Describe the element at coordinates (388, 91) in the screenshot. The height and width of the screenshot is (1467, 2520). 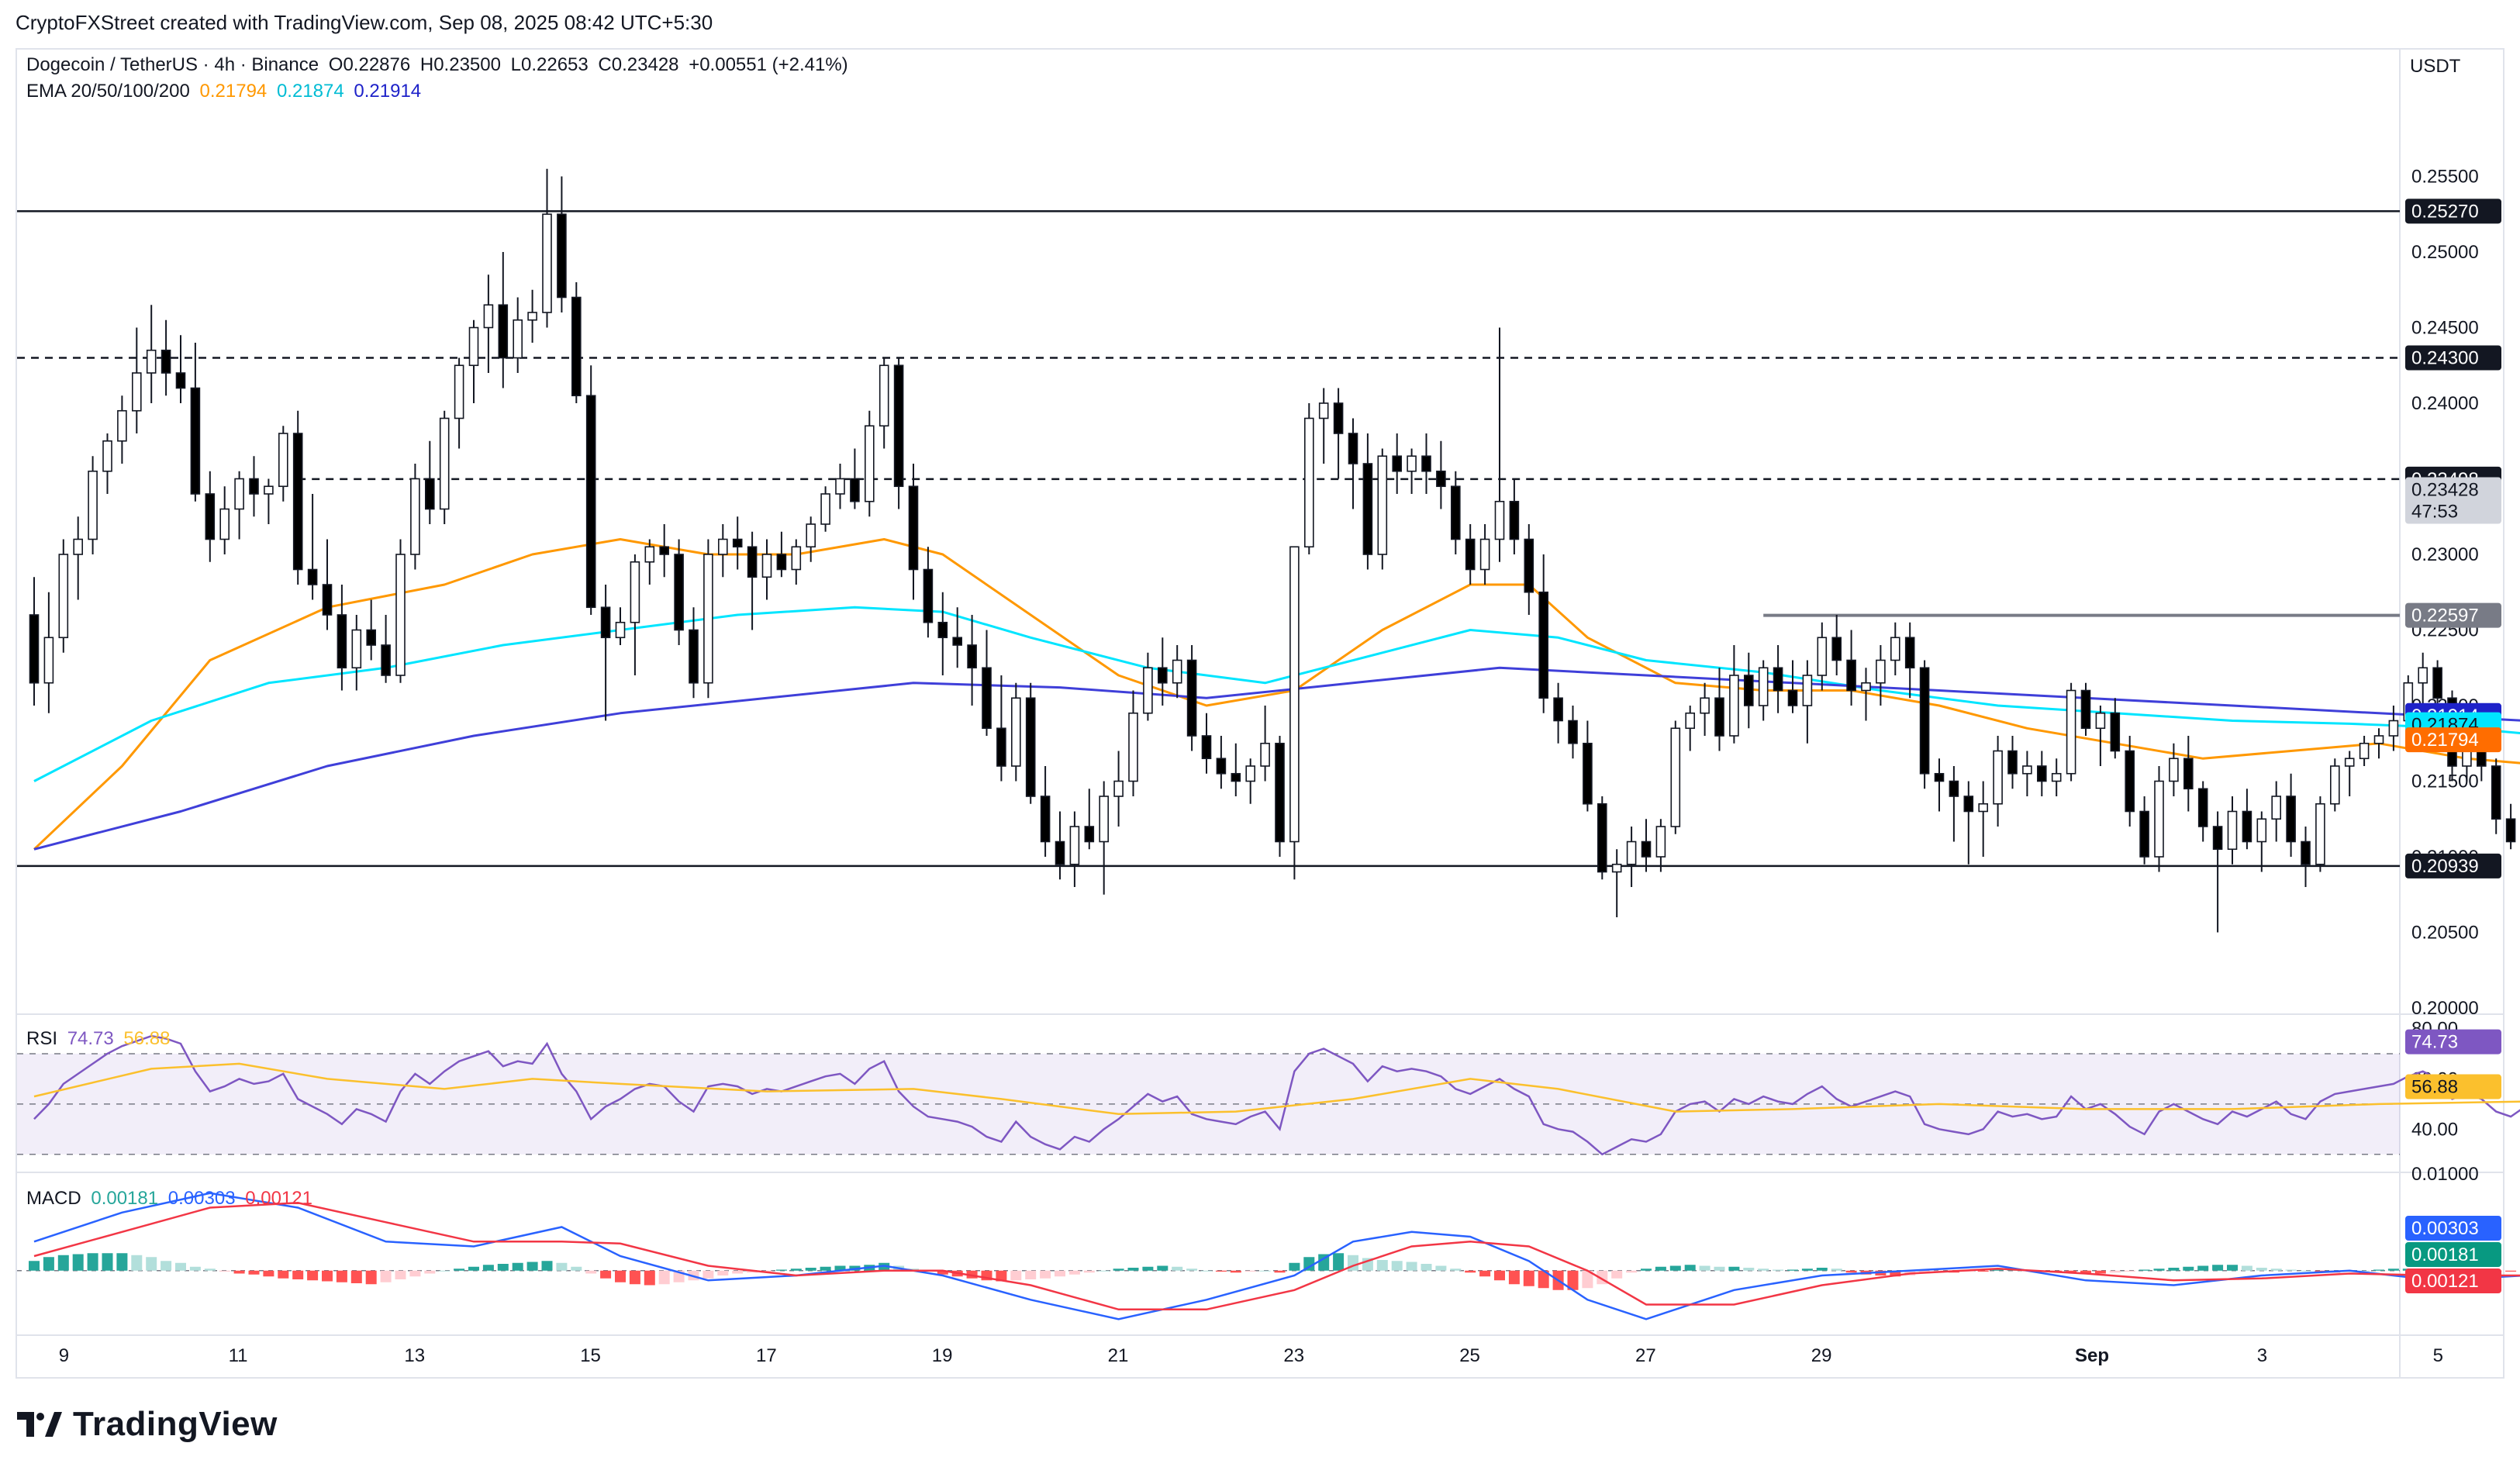
I see `ema100-value: 0.21914` at that location.